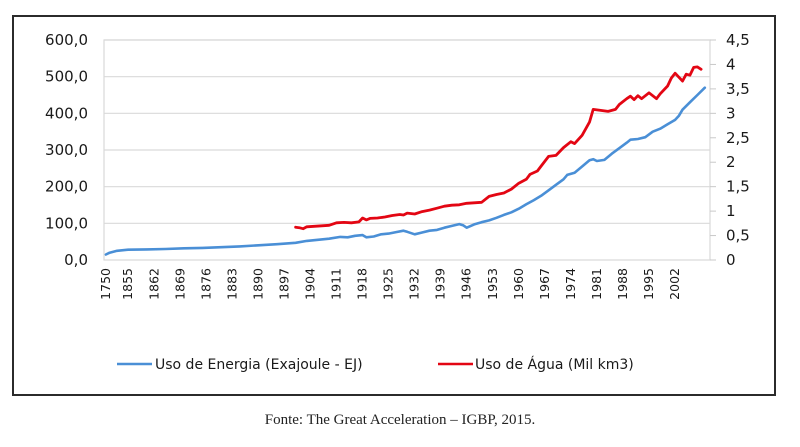 This screenshot has height=447, width=800. I want to click on x-tick-label: 1911, so click(336, 284).